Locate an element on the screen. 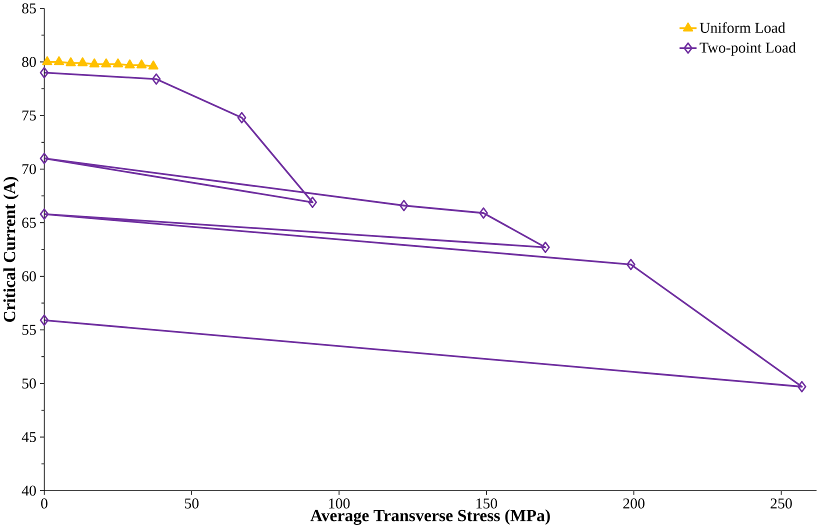  y-tick-label: 65 is located at coordinates (29, 223).